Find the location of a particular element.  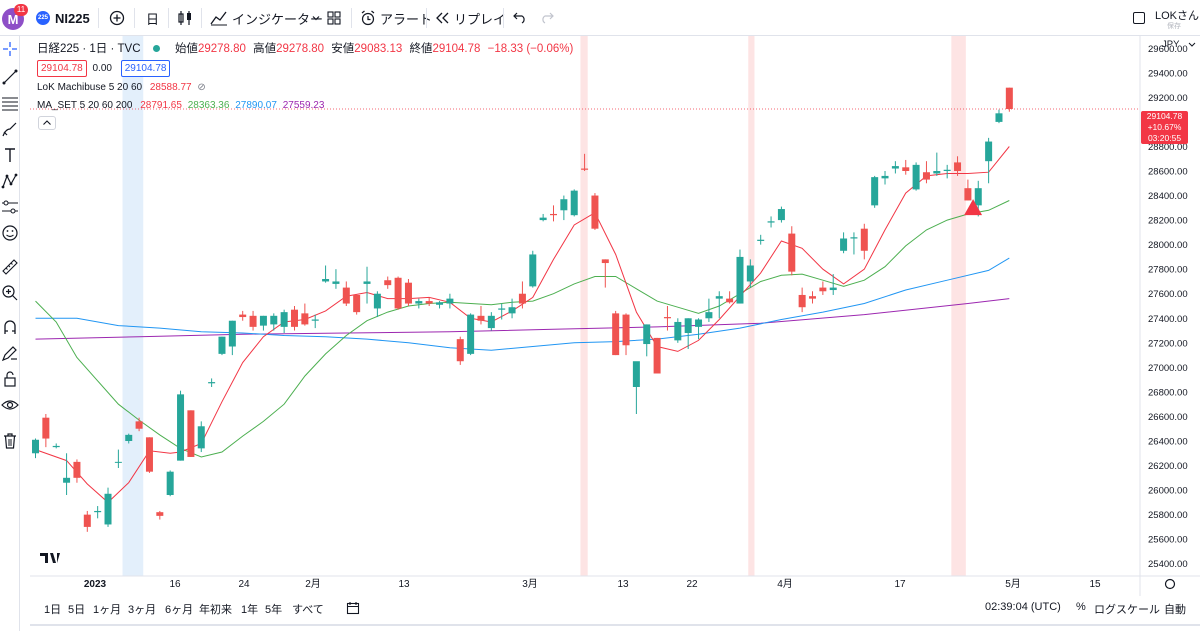

percent-toggle: % is located at coordinates (1081, 607).